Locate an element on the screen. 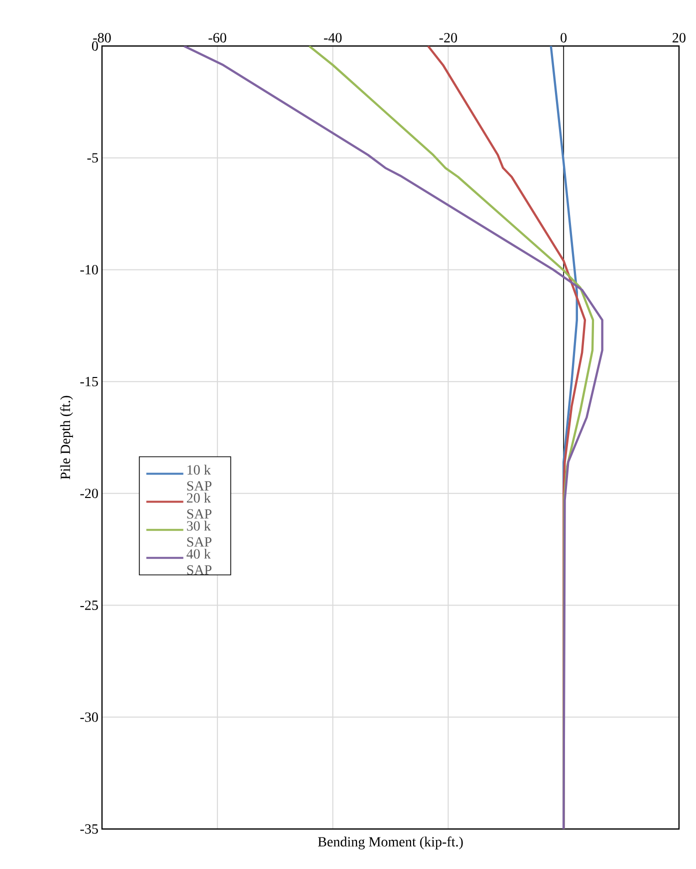  x-tick-label: -40 is located at coordinates (333, 37).